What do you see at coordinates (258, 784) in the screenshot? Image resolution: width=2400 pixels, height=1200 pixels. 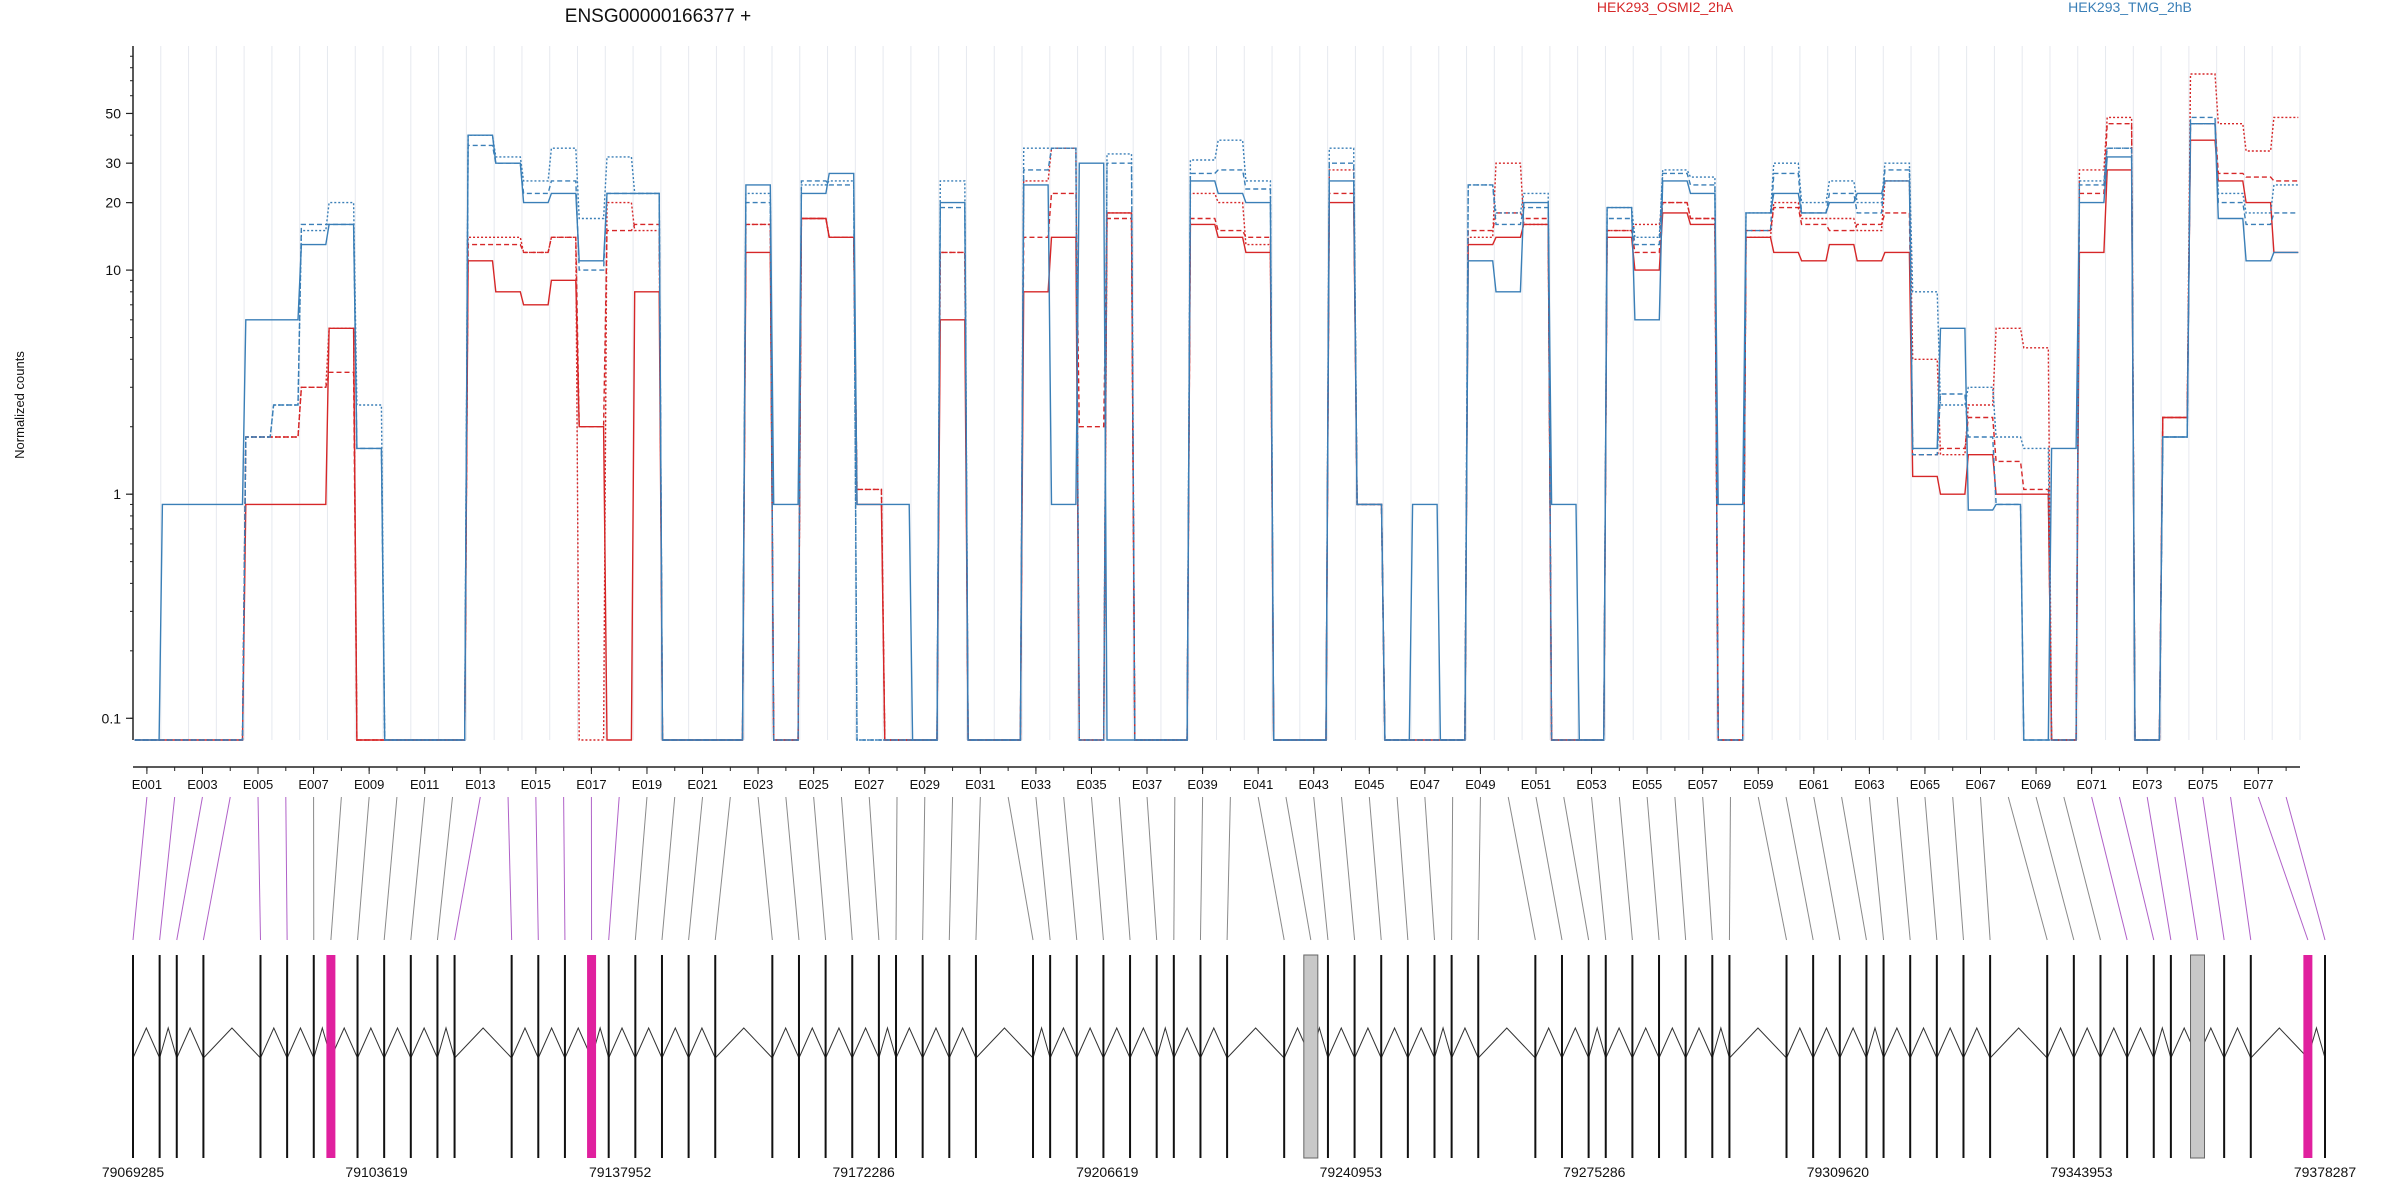 I see `x-tick-label: E005` at bounding box center [258, 784].